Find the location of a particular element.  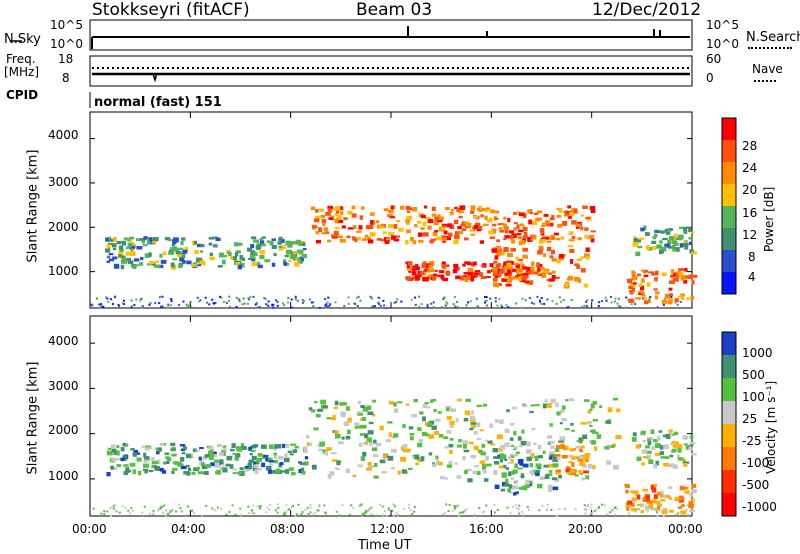

xaxis-label: Time UT is located at coordinates (385, 545).